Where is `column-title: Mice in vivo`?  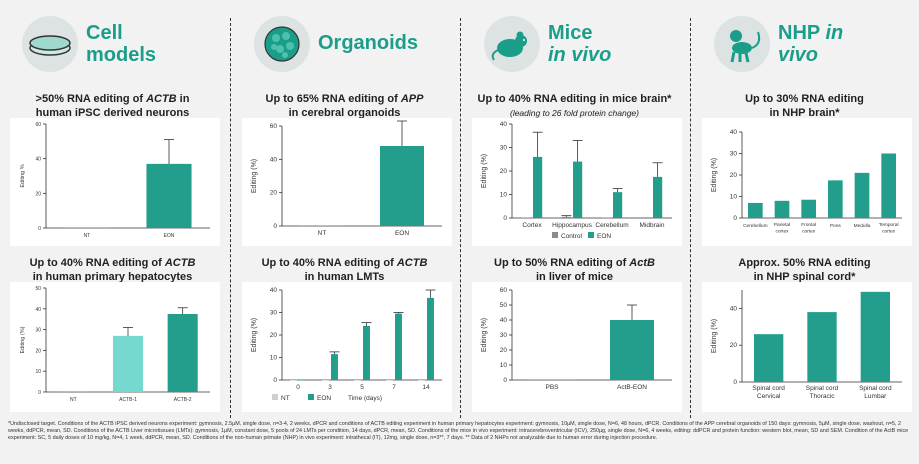 column-title: Mice in vivo is located at coordinates (580, 44).